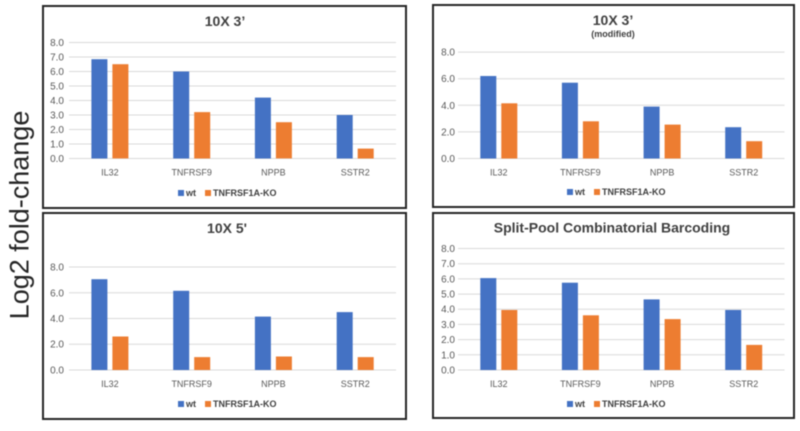 The image size is (800, 431). I want to click on svg-text: 10X 5', so click(227, 228).